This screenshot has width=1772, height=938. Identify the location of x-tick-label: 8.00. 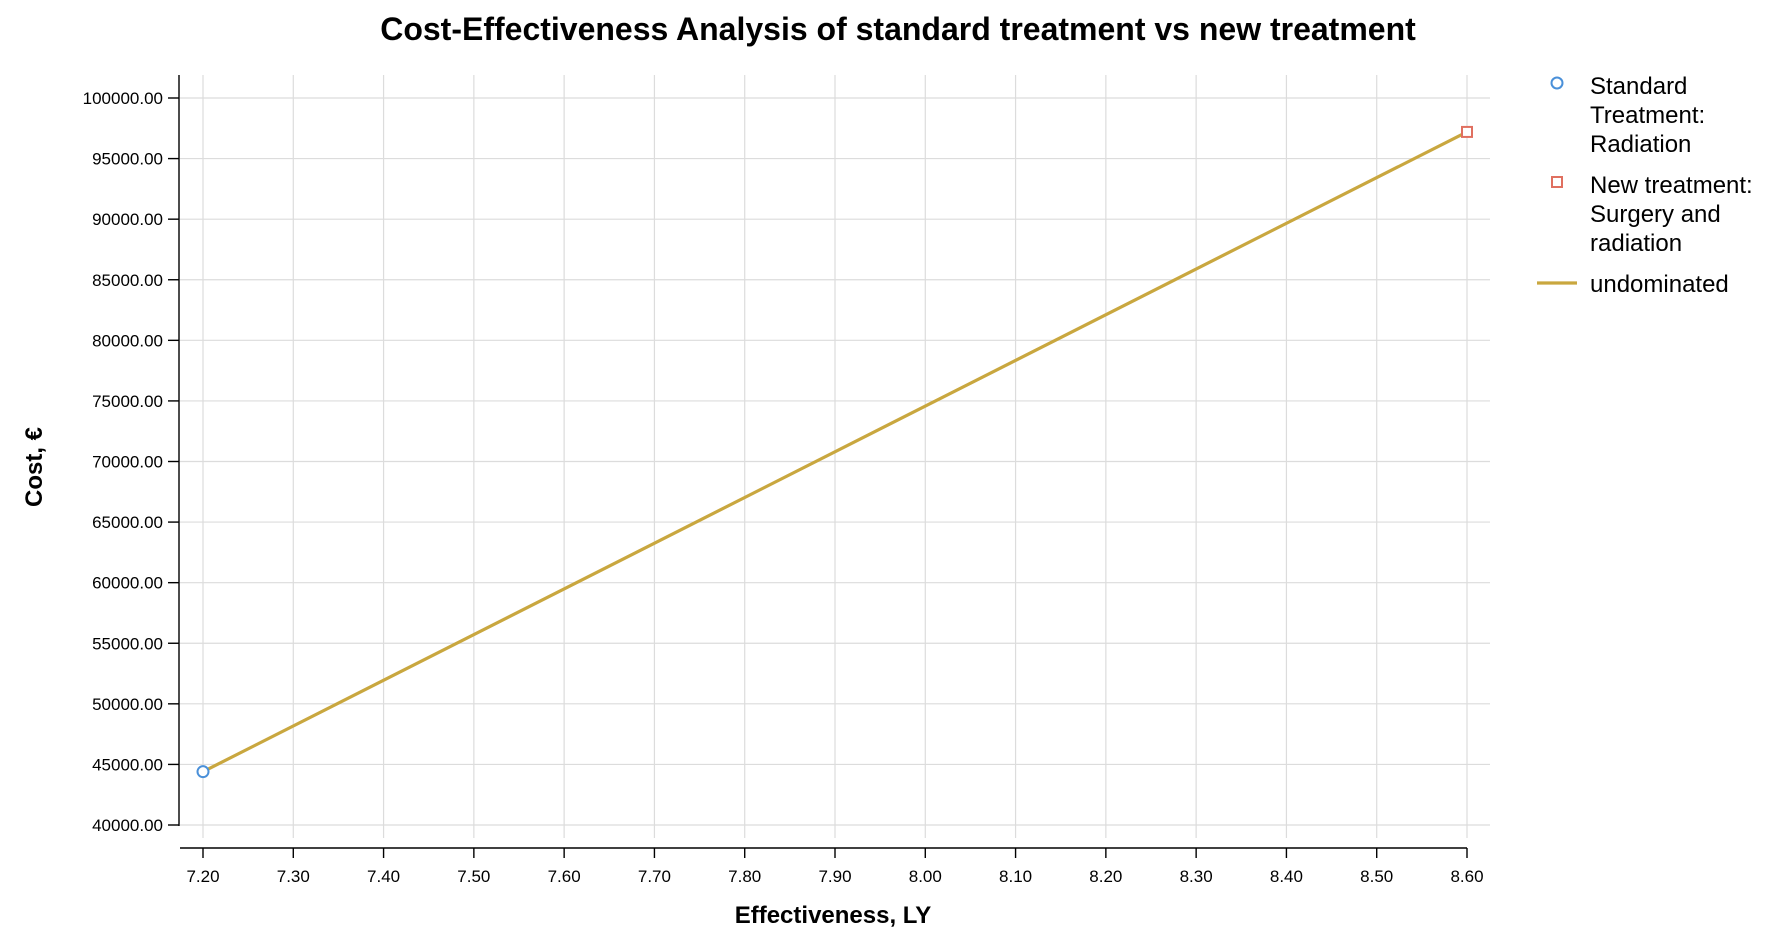
(925, 876).